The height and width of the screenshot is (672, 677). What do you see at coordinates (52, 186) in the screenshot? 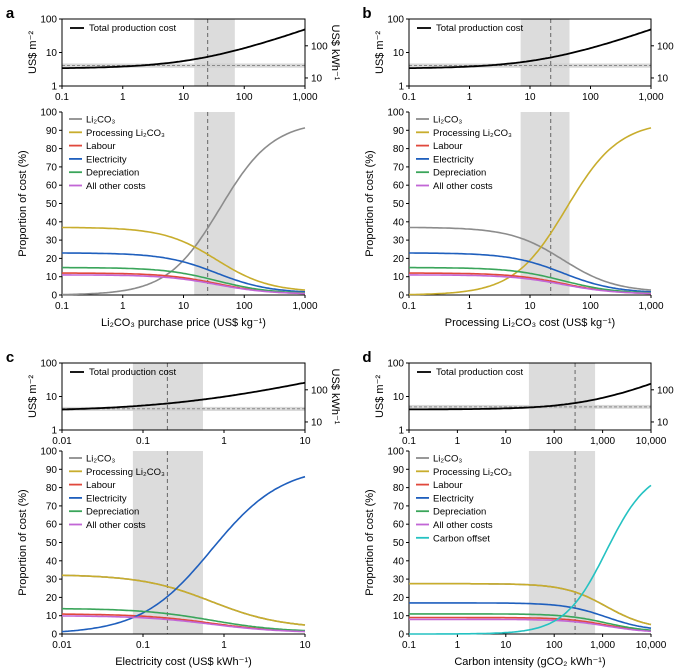
I see `bottom-y-tick-label: 60` at bounding box center [52, 186].